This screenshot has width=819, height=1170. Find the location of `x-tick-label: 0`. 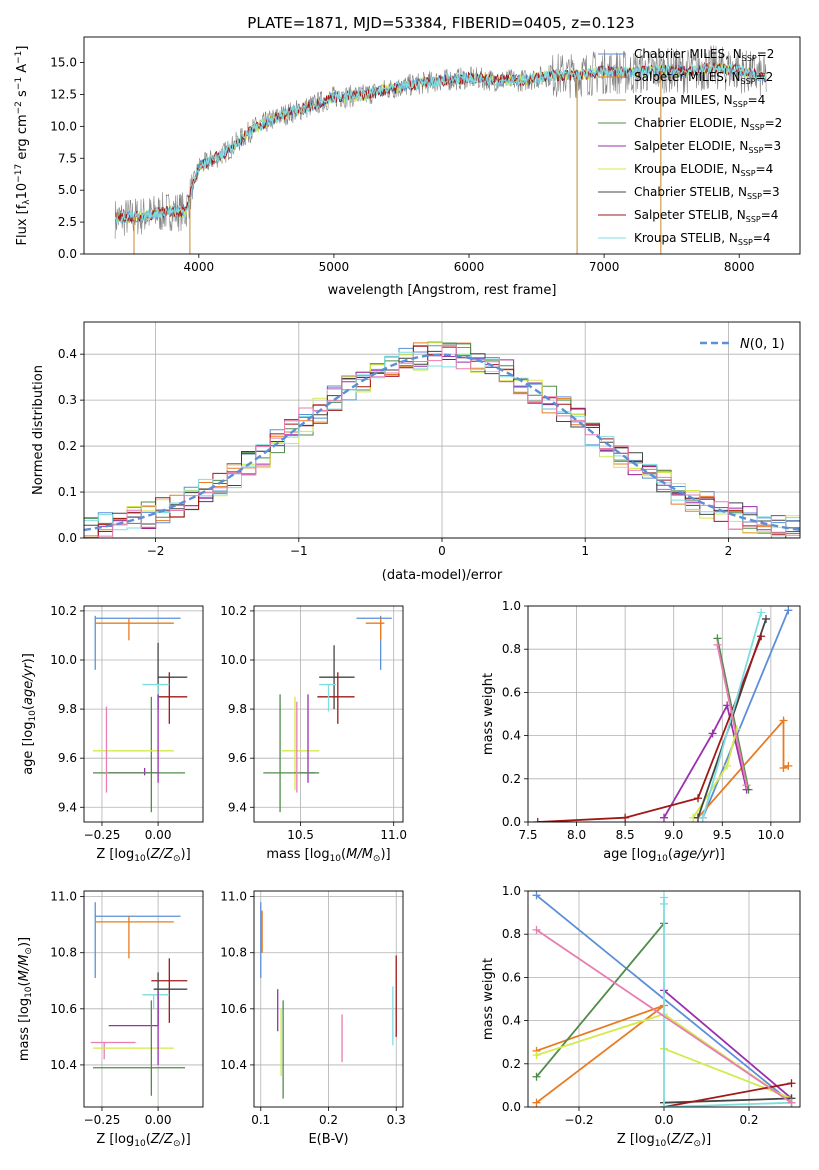

x-tick-label: 0 is located at coordinates (442, 551).